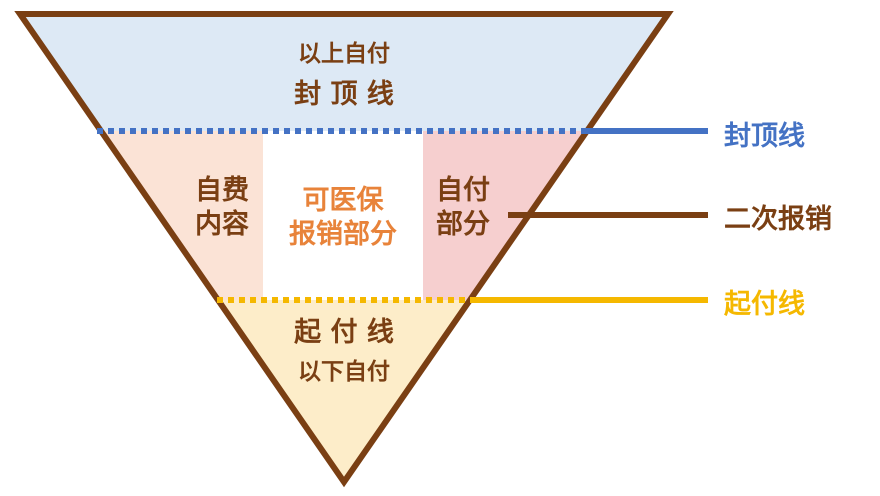 This screenshot has width=880, height=496. What do you see at coordinates (222, 224) in the screenshot?
I see `left-zone-label-2: 内容` at bounding box center [222, 224].